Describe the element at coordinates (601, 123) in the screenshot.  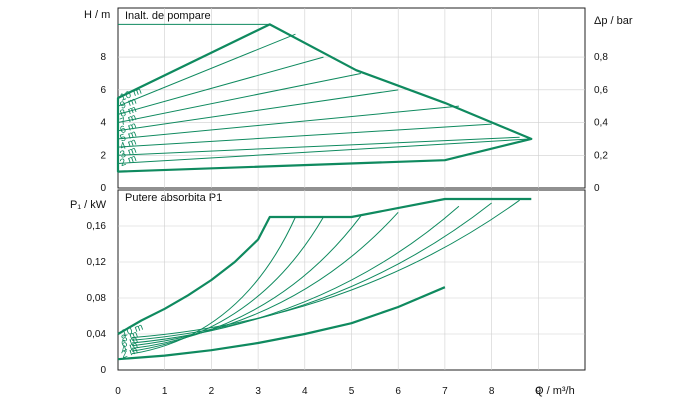
I see `top-y2-tick: 0,4` at that location.